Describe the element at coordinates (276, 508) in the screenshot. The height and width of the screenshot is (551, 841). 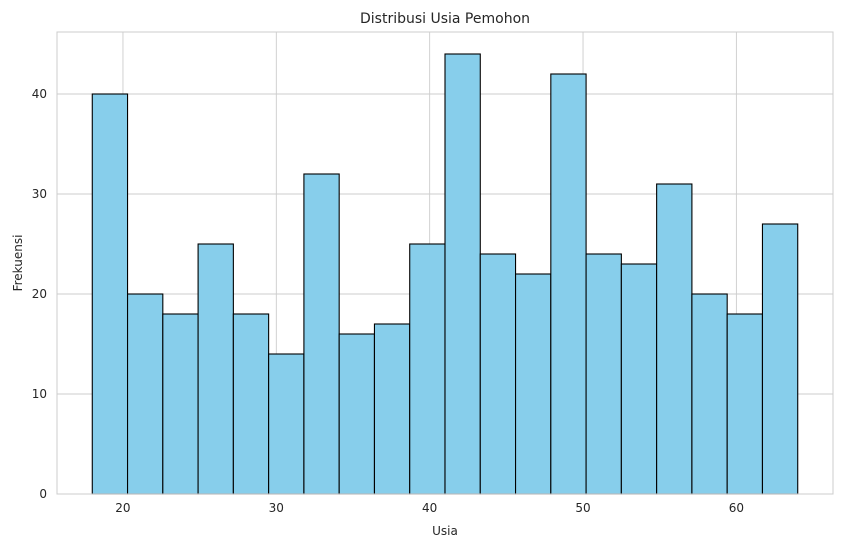
I see `x-tick-label-1: 30` at that location.